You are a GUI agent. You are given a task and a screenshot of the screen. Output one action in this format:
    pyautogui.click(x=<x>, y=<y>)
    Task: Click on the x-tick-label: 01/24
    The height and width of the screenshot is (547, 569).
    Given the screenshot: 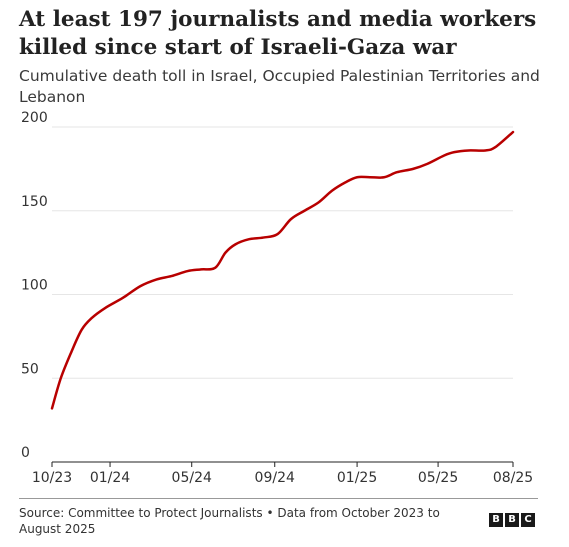 What is the action you would take?
    pyautogui.click(x=110, y=478)
    